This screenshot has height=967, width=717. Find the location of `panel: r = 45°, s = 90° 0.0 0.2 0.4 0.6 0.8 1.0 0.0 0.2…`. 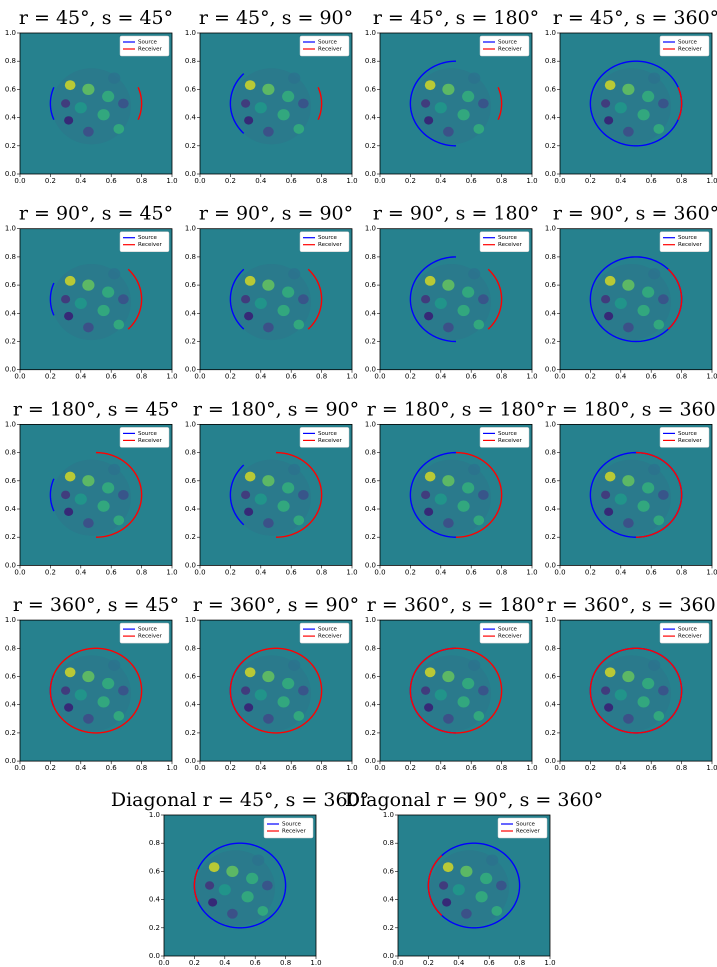

panel: r = 45°, s = 90° 0.0 0.2 0.4 0.6 0.8 1.0 0.0 0.2… is located at coordinates (271, 96).